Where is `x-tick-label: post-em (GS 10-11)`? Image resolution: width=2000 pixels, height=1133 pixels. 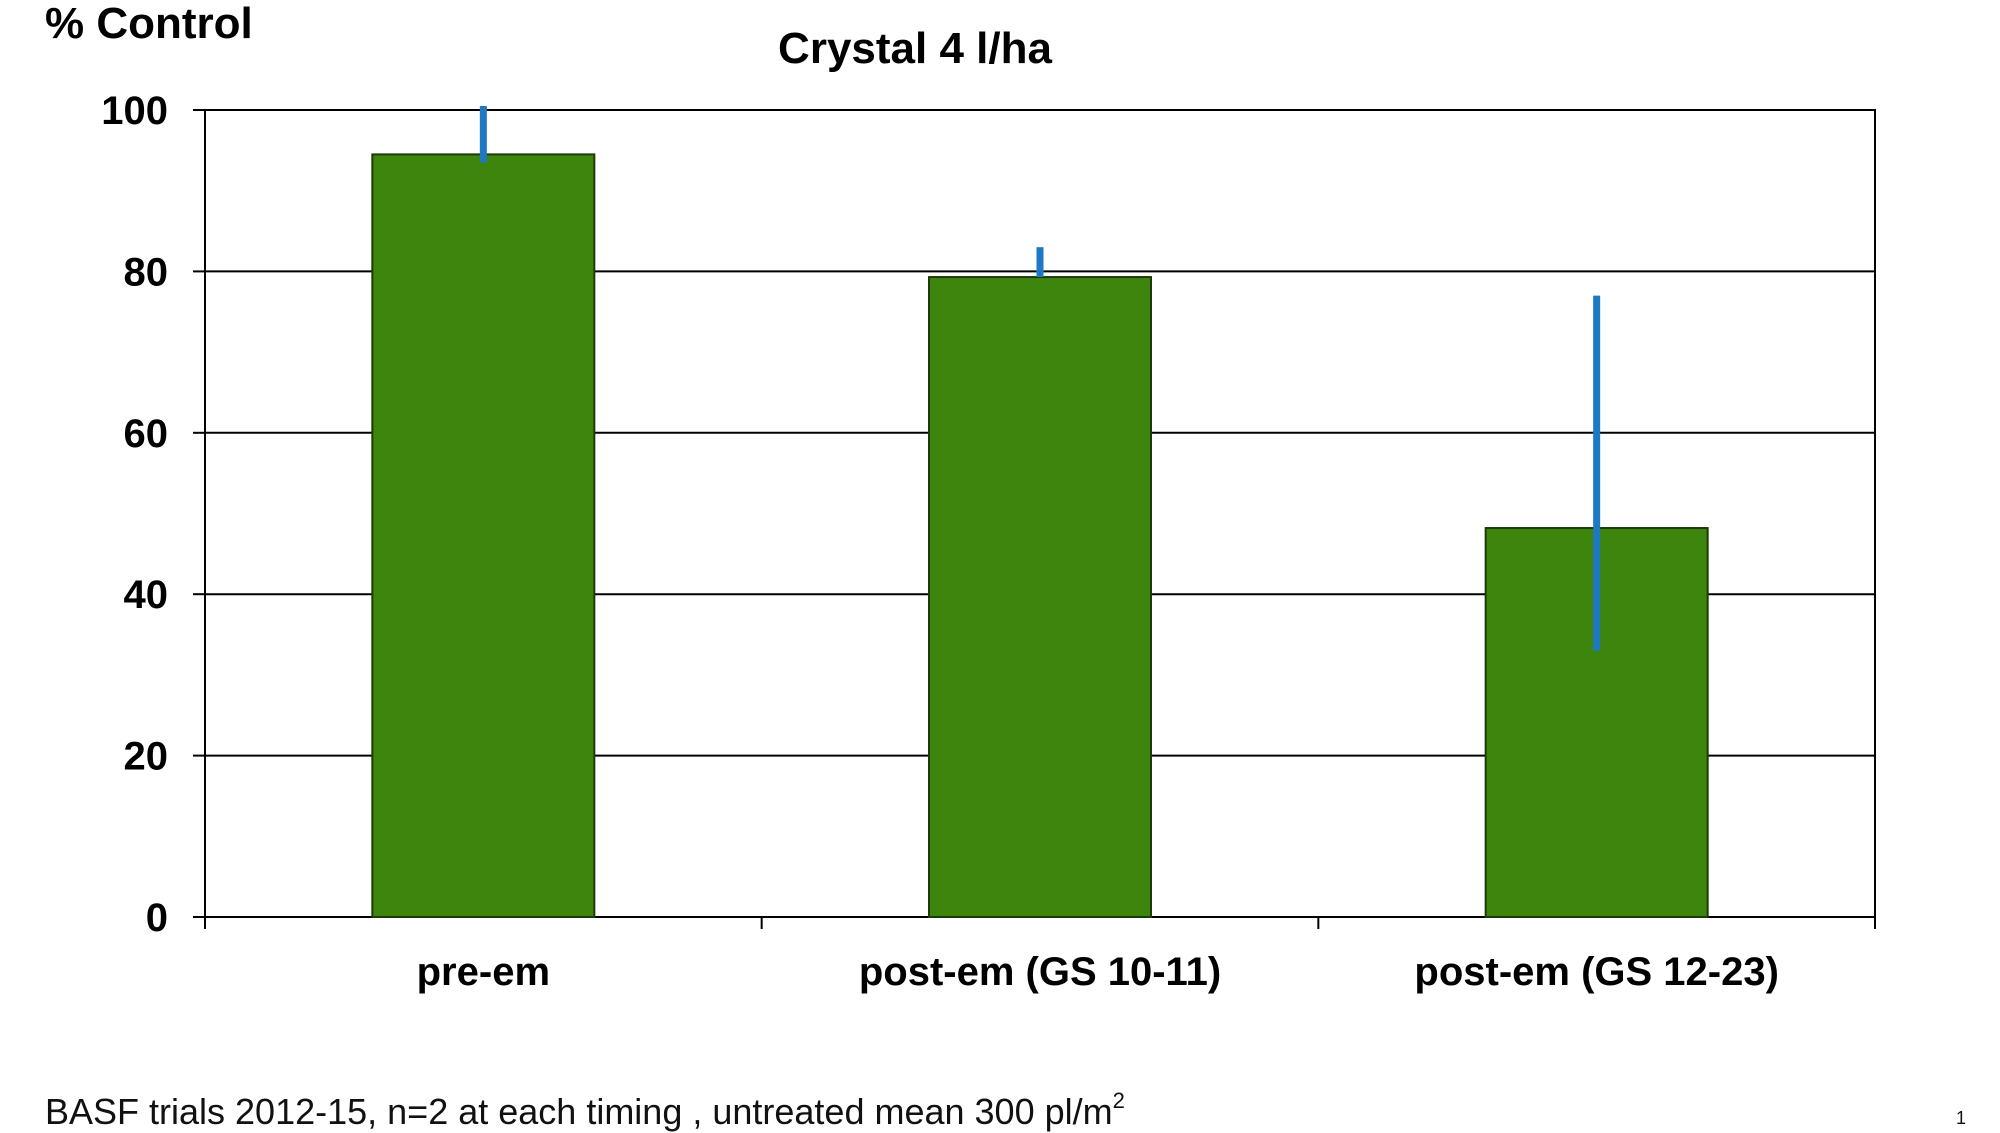
x-tick-label: post-em (GS 10-11) is located at coordinates (1040, 972).